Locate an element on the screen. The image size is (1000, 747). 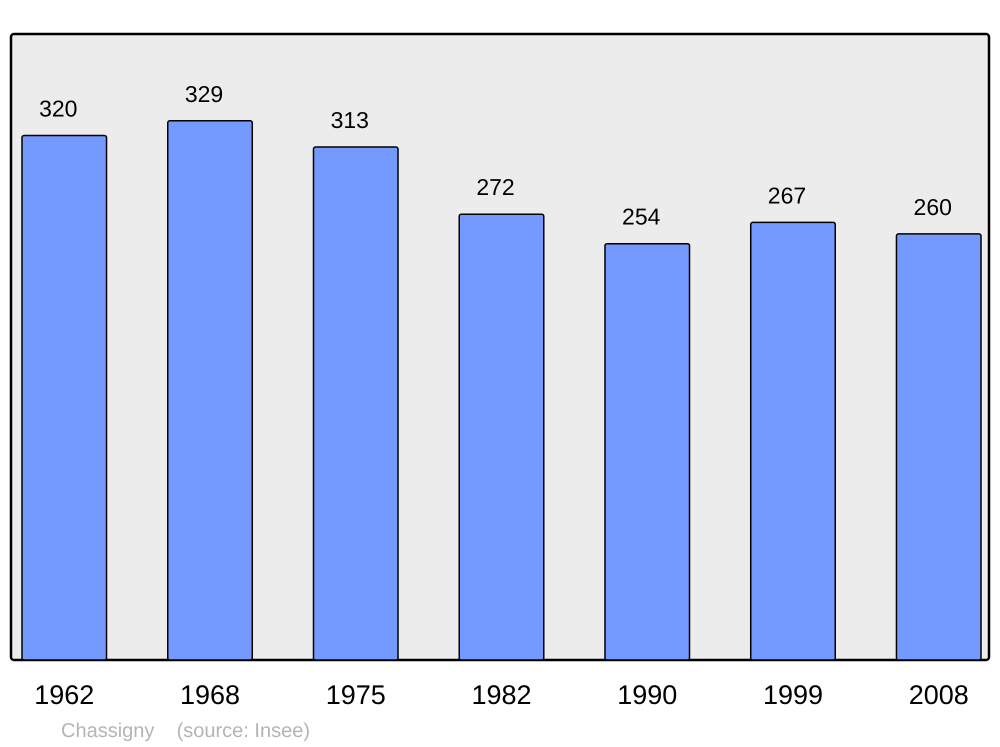
data-label: 260 is located at coordinates (933, 207).